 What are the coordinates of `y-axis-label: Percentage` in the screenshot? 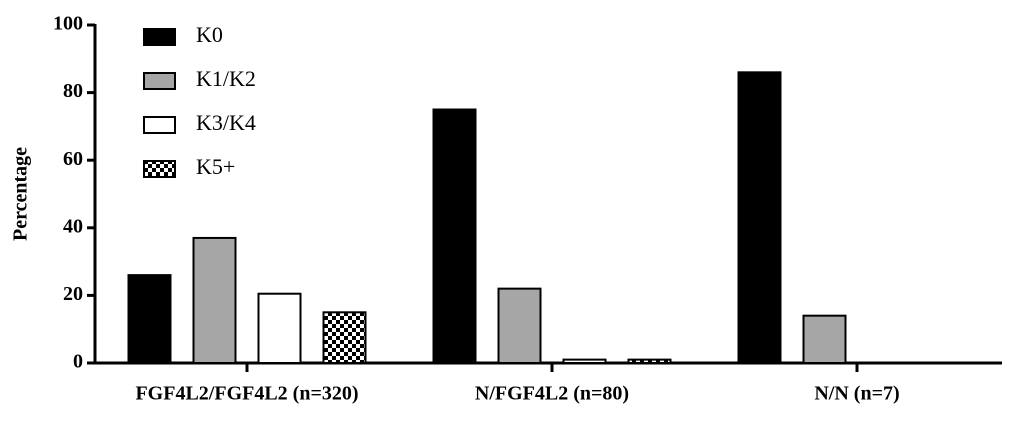 It's located at (21, 194).